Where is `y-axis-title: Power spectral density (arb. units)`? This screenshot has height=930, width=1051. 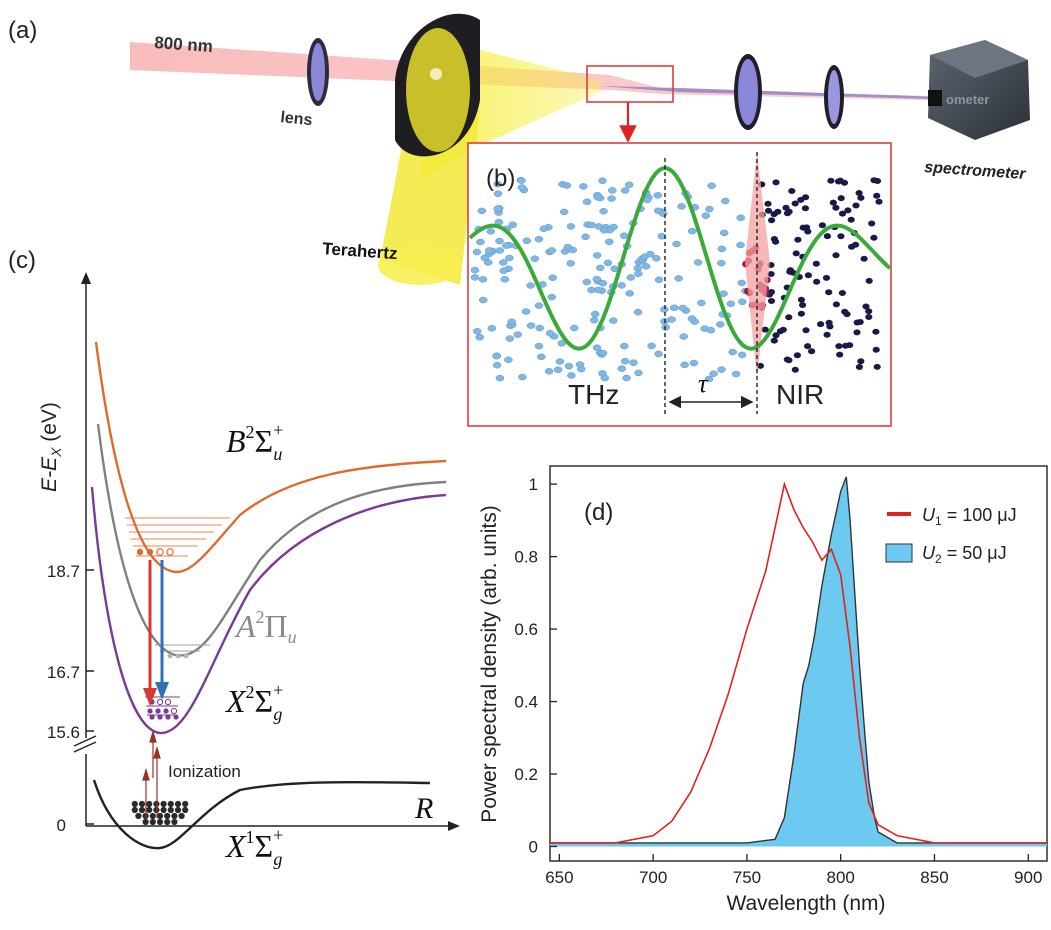
y-axis-title: Power spectral density (arb. units) is located at coordinates (489, 663).